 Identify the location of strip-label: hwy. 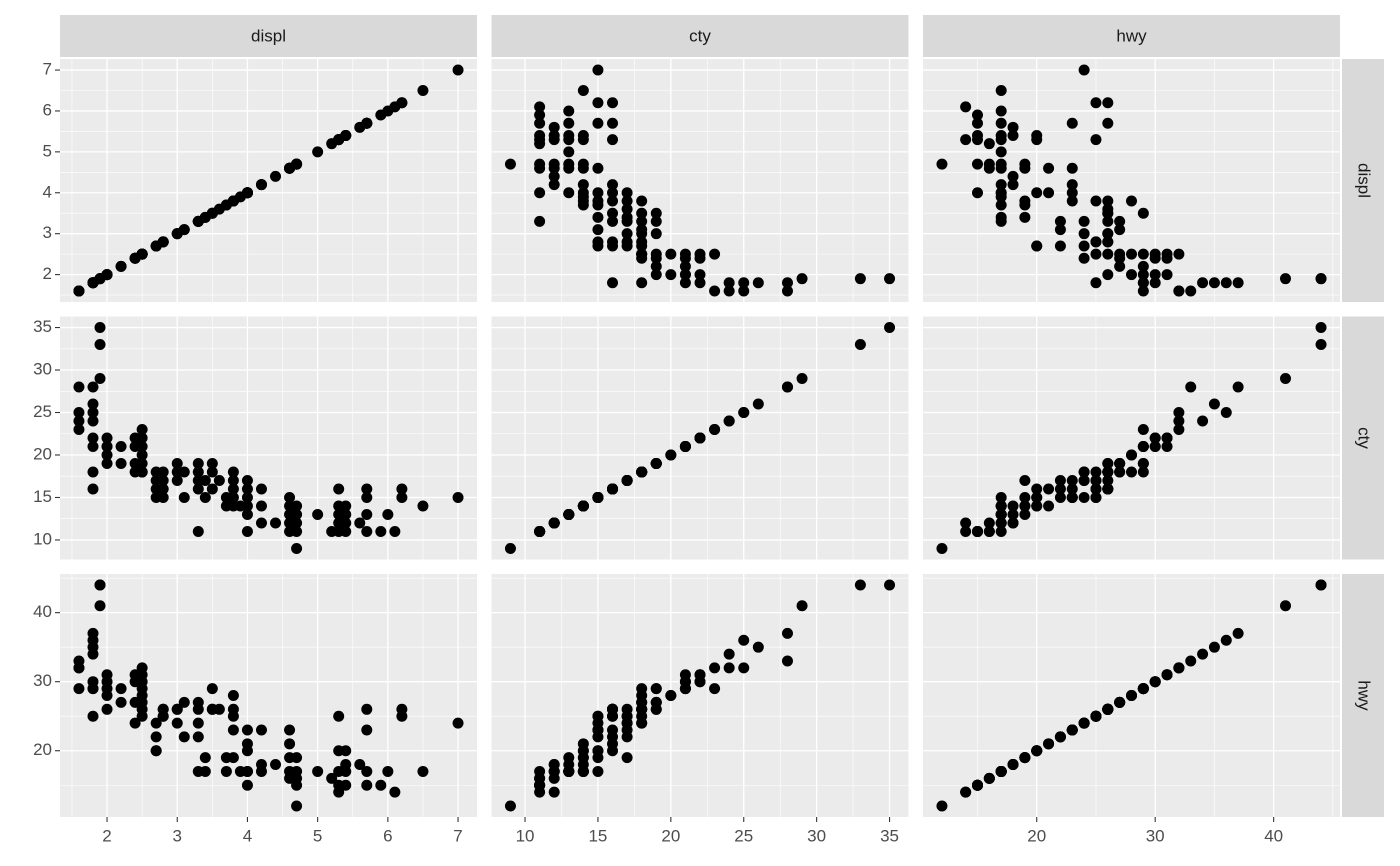
(1131, 35).